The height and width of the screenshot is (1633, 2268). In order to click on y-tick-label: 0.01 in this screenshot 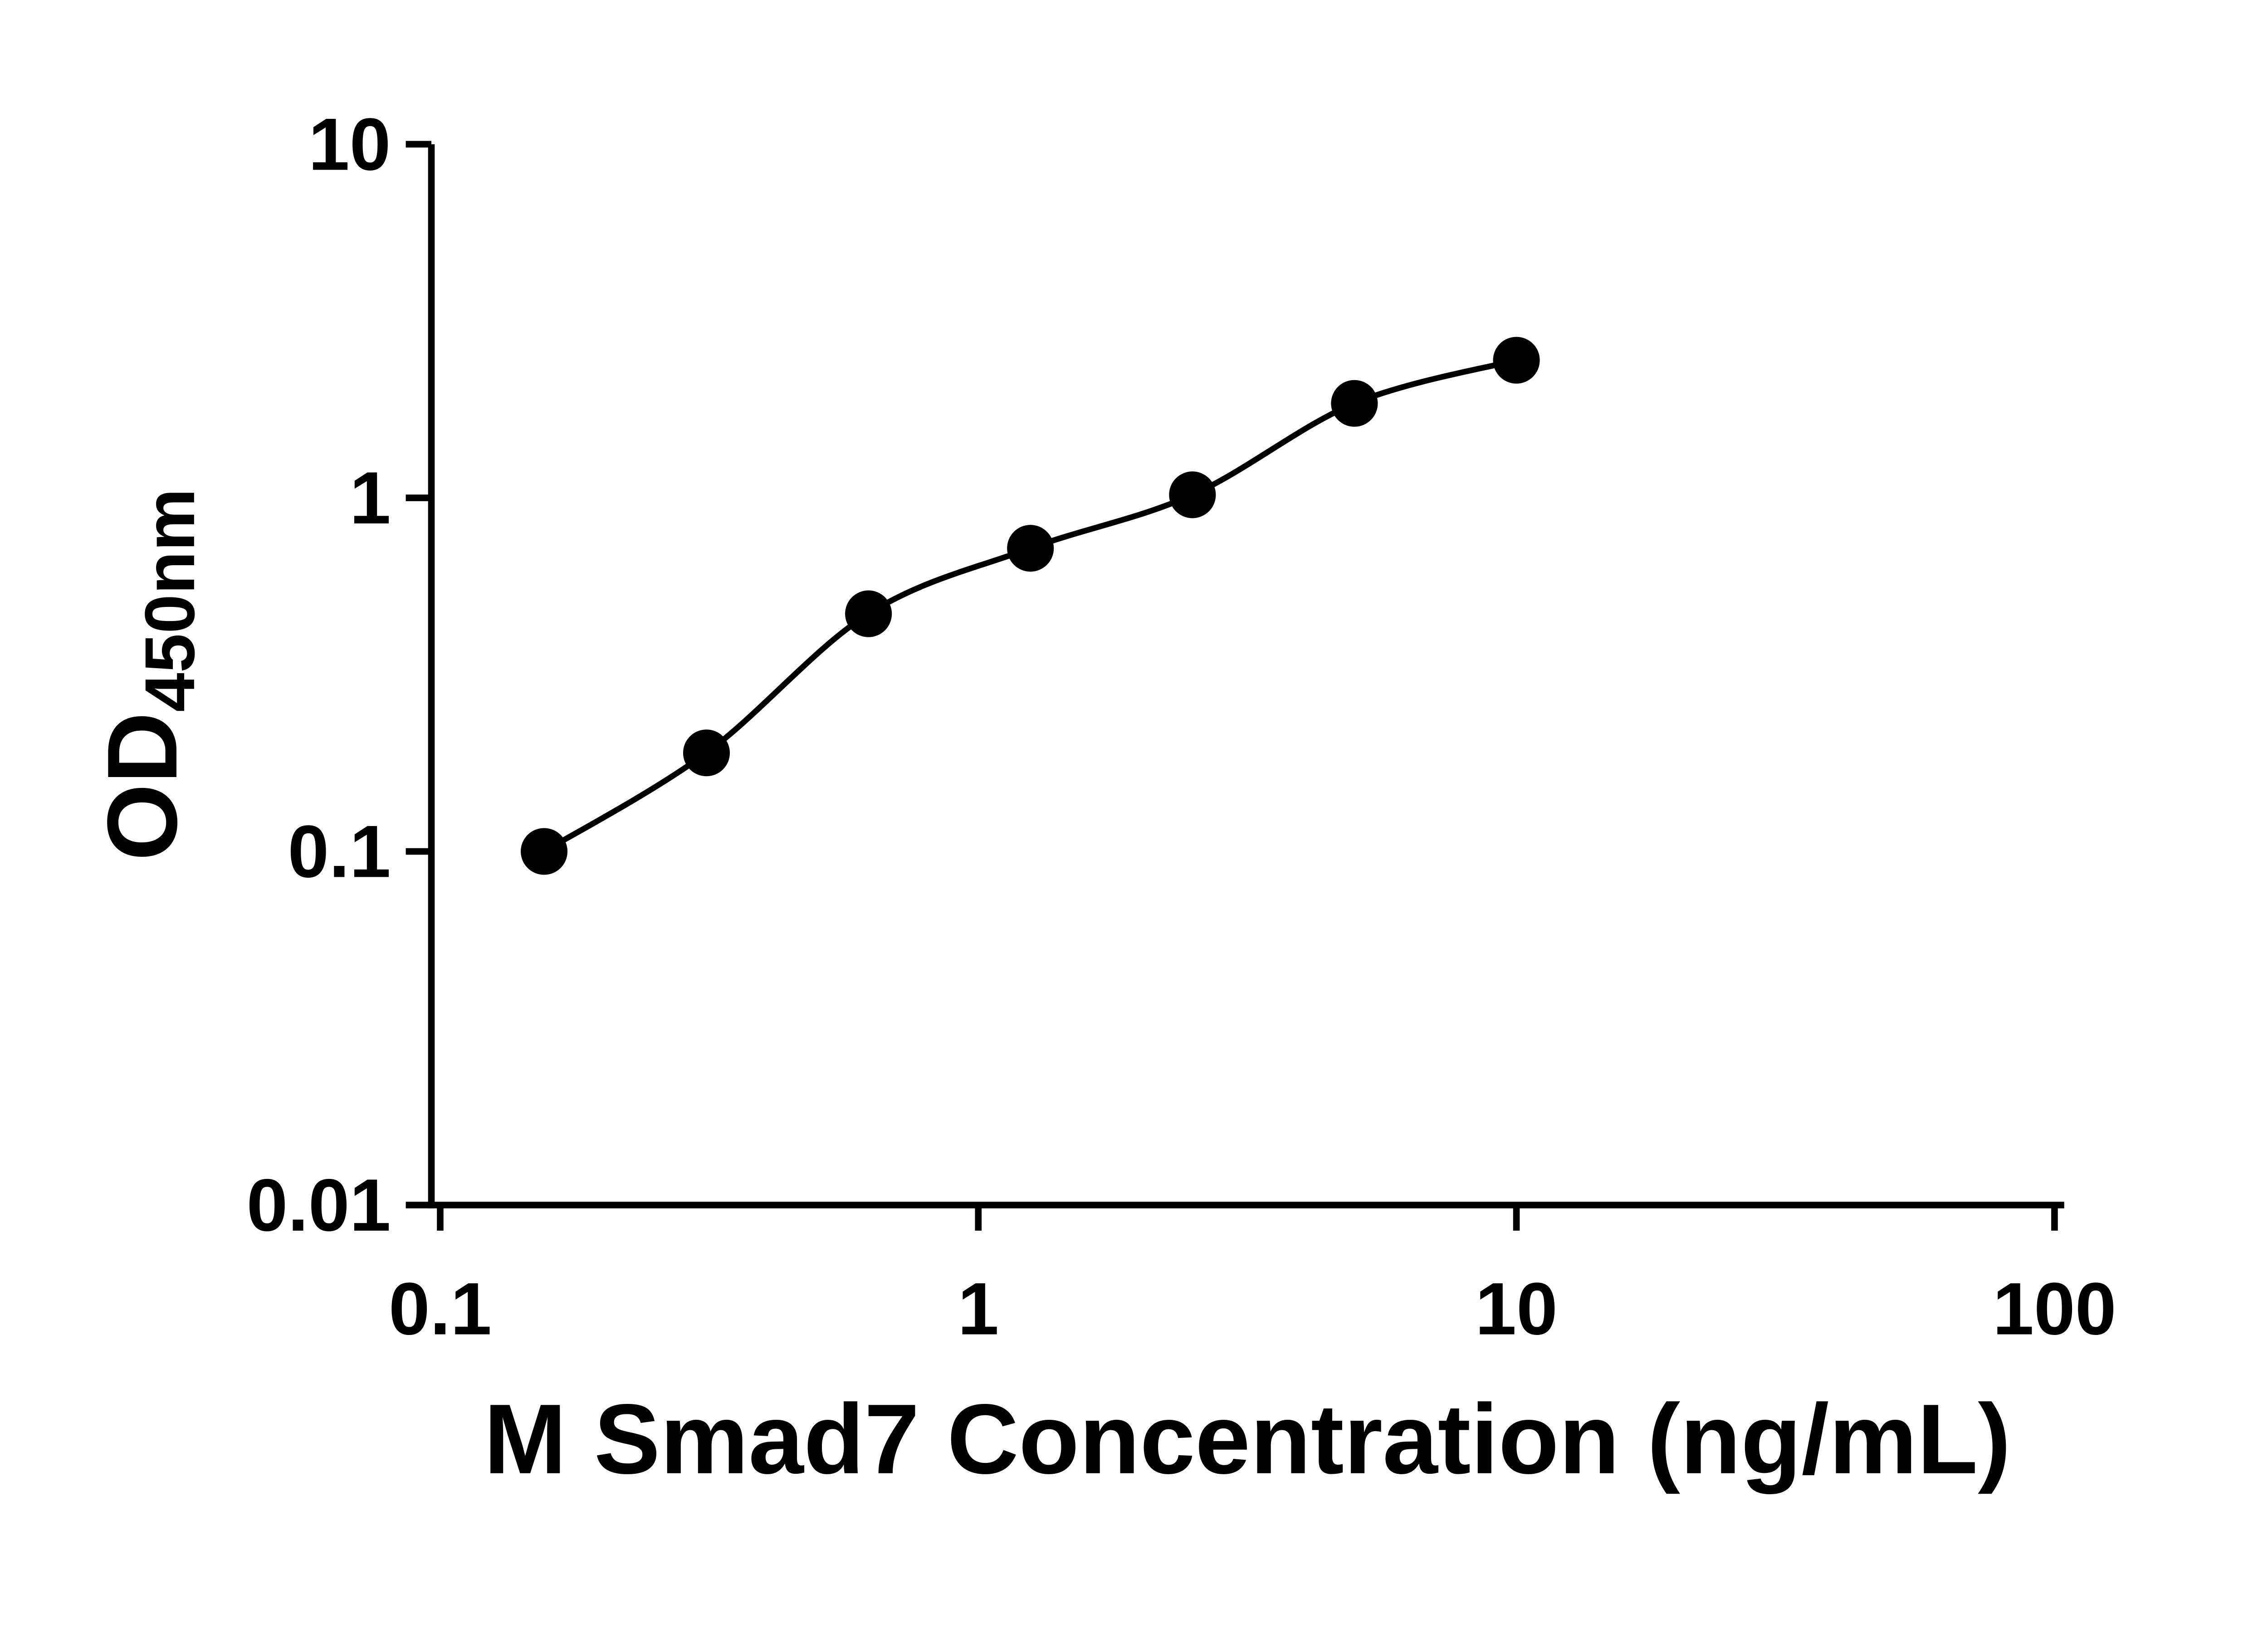, I will do `click(319, 1205)`.